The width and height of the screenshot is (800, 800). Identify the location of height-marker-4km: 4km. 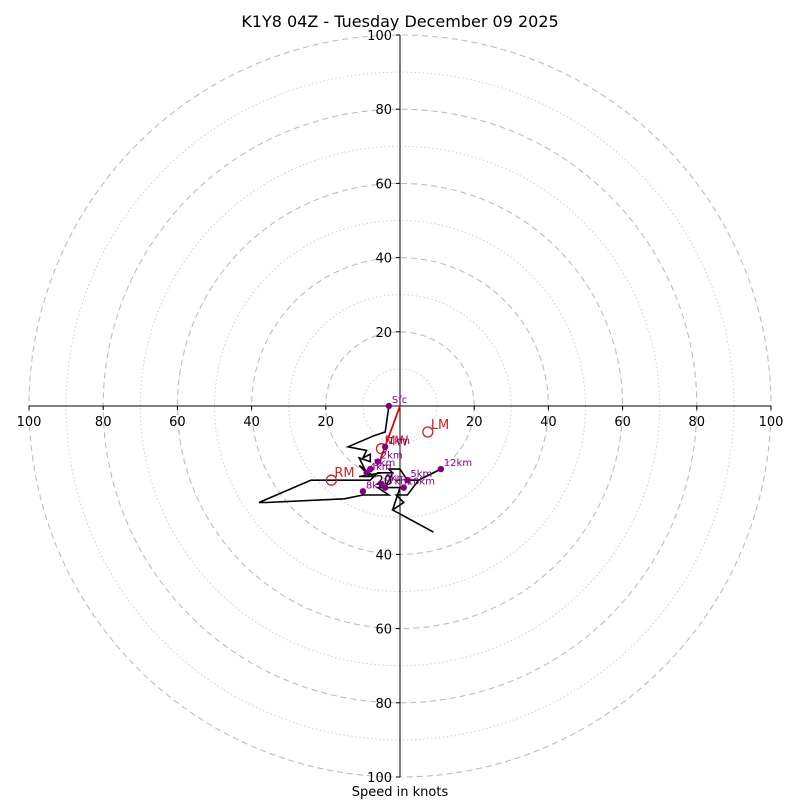
(377, 469).